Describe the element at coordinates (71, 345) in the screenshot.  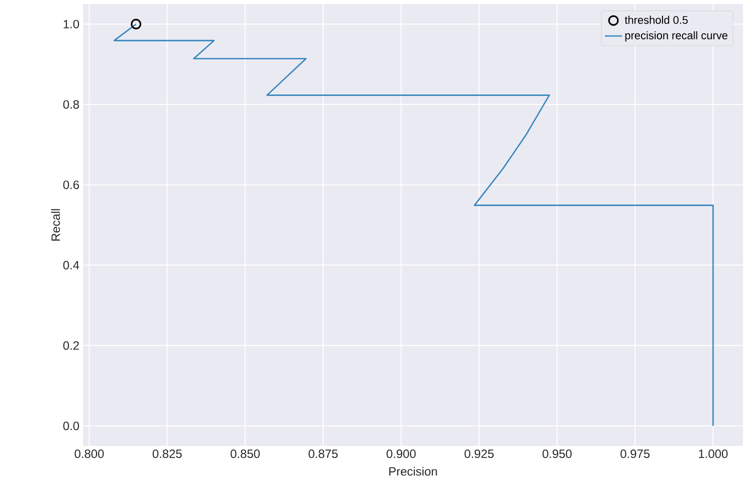
I see `y-tick-label: 0.2` at that location.